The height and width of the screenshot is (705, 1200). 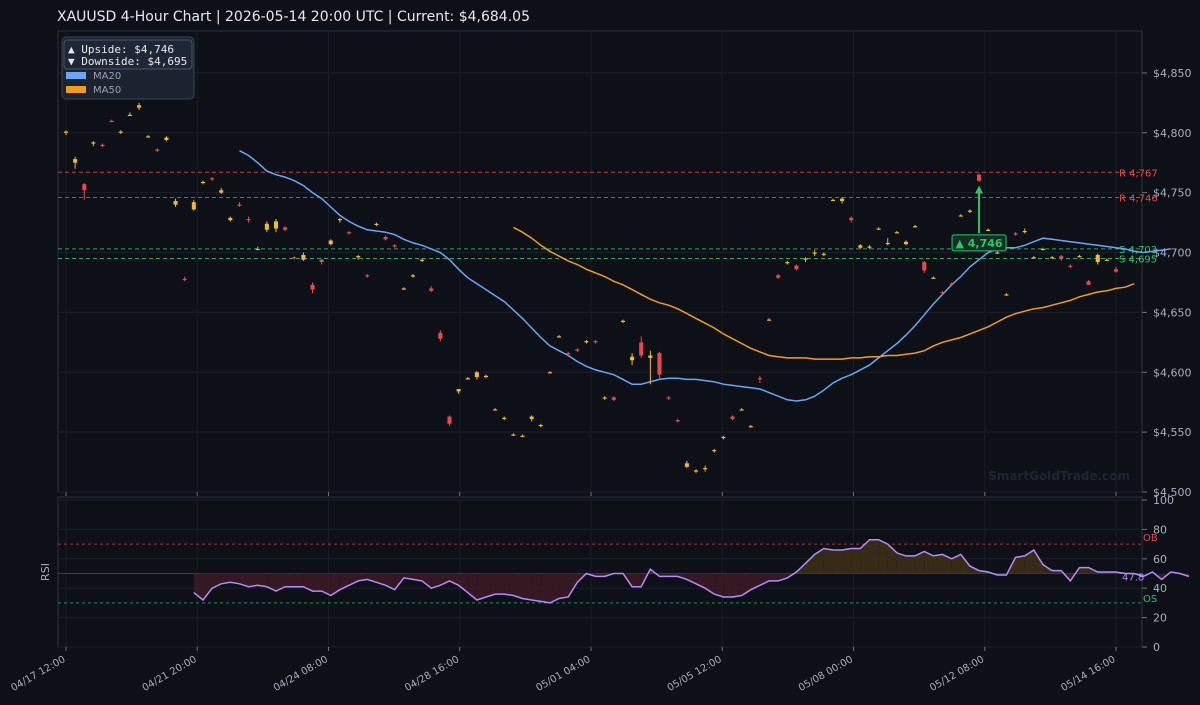 I want to click on forecast-box, so click(x=128, y=54).